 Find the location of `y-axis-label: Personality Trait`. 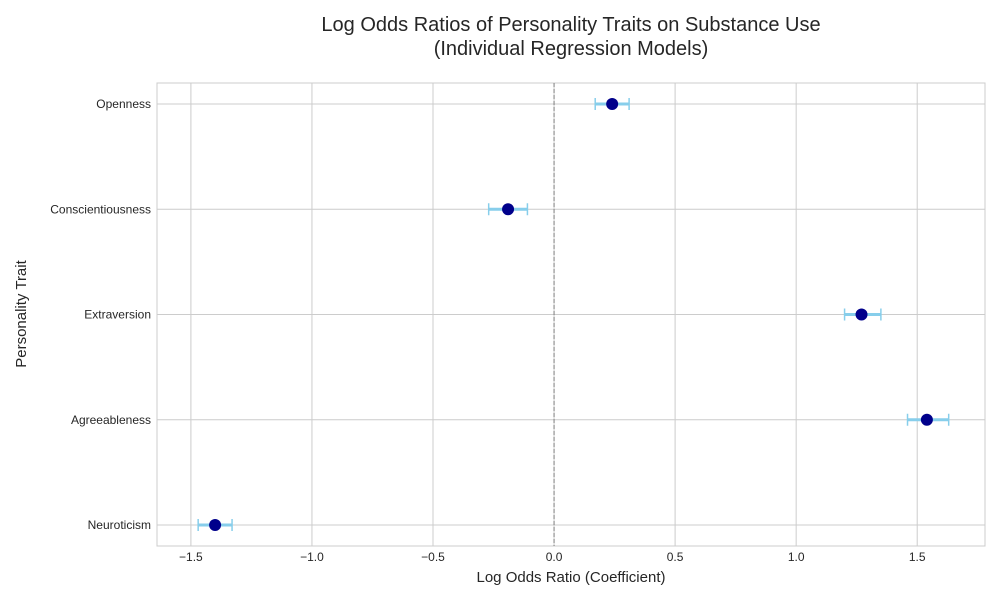

y-axis-label: Personality Trait is located at coordinates (21, 313).